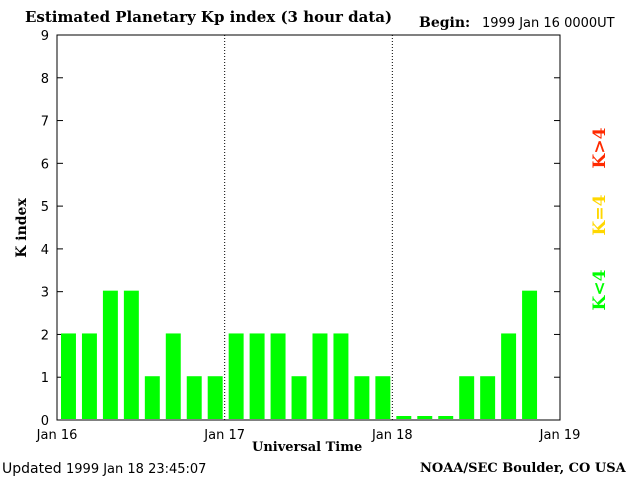  Describe the element at coordinates (45, 207) in the screenshot. I see `y-tick-label: 5` at that location.